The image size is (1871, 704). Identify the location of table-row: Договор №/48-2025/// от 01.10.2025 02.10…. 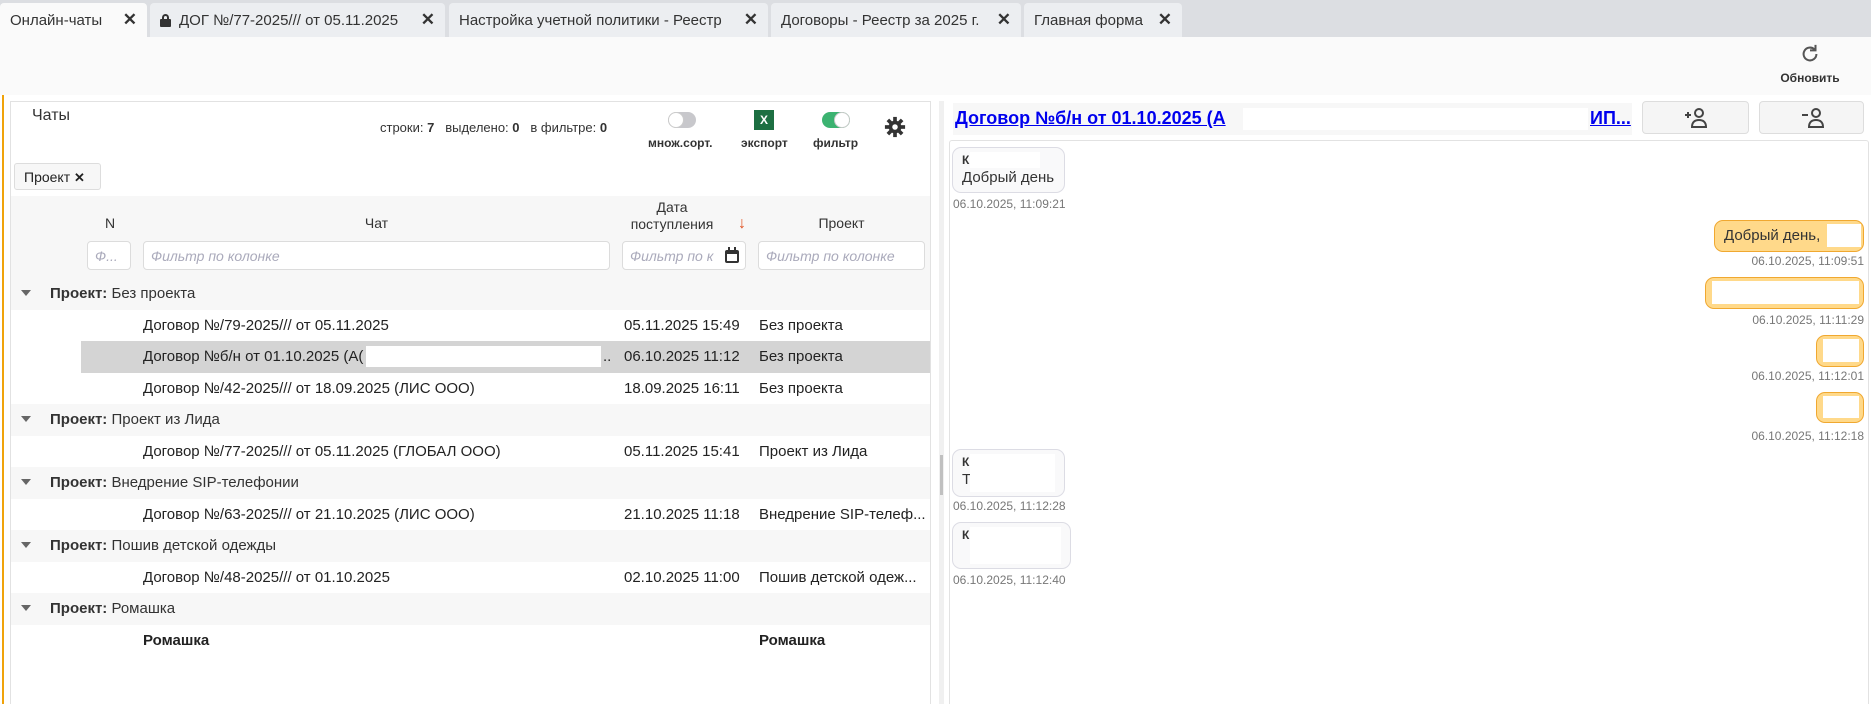
(470, 578).